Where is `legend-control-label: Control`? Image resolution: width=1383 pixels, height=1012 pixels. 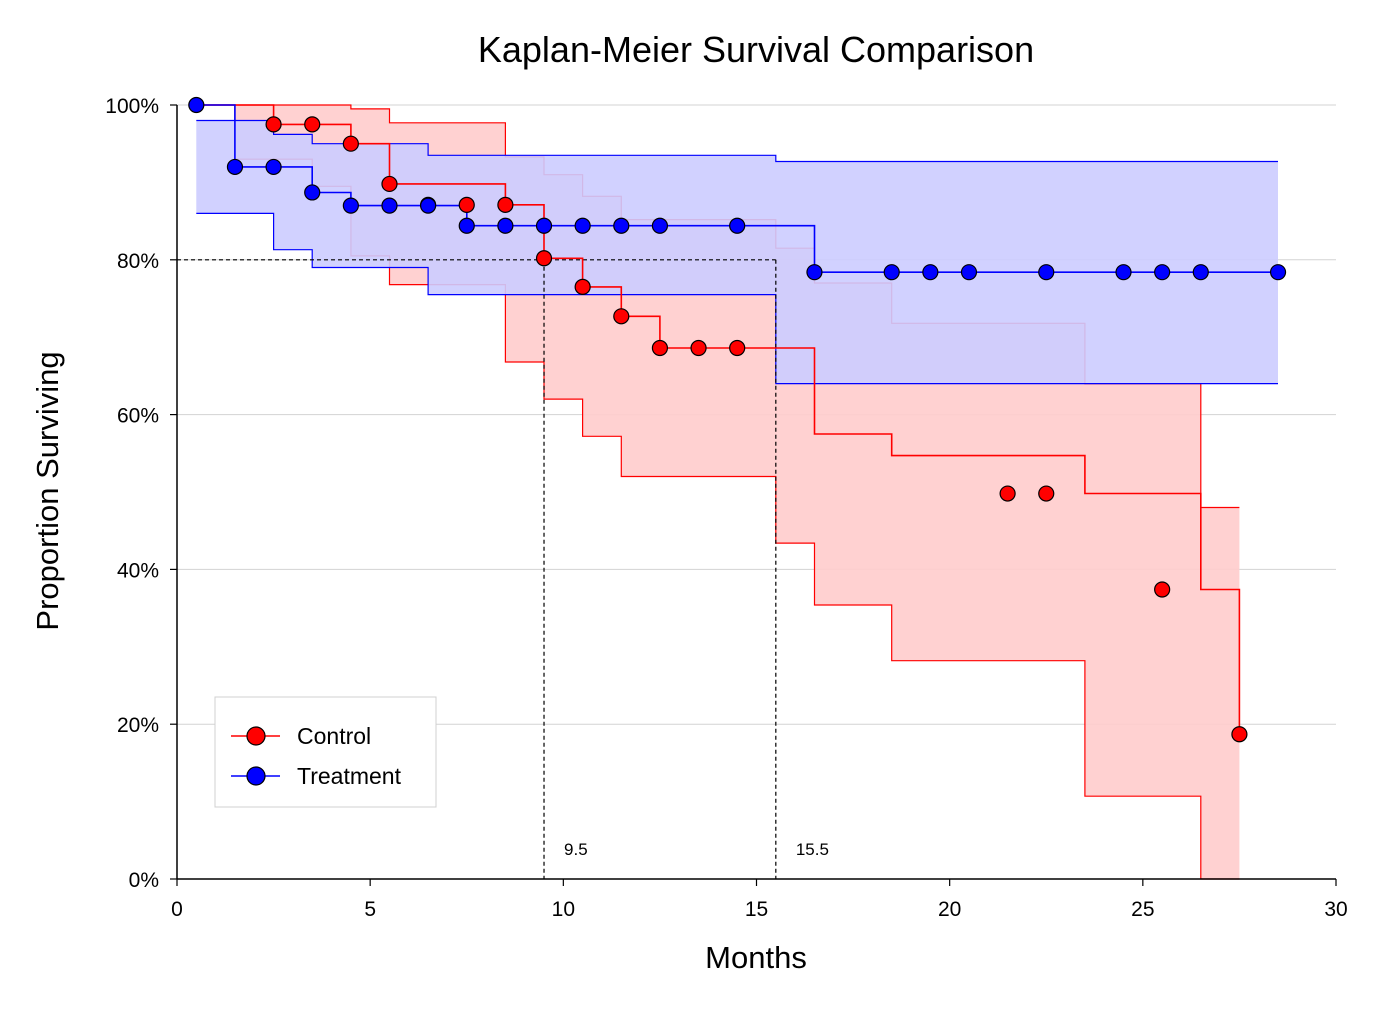 legend-control-label: Control is located at coordinates (334, 736).